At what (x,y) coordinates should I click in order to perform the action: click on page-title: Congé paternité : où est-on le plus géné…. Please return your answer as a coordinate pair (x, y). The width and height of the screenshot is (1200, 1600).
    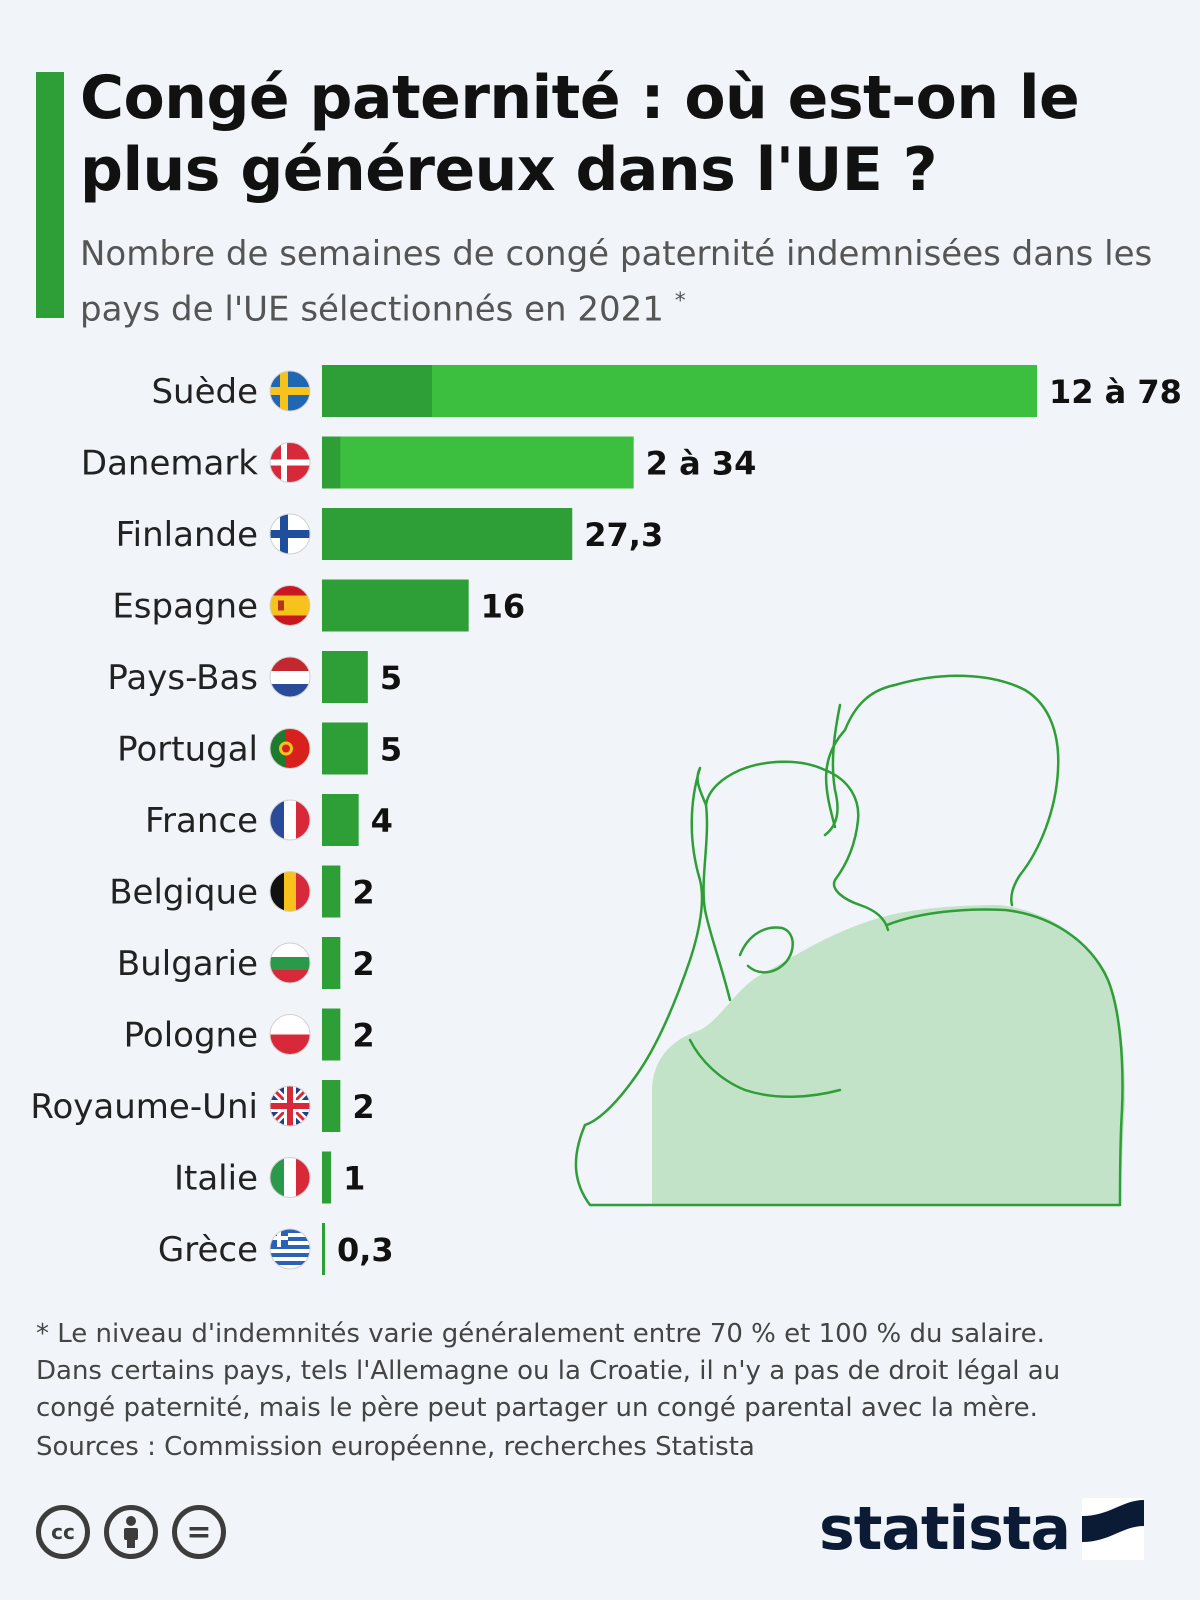
    Looking at the image, I should click on (580, 134).